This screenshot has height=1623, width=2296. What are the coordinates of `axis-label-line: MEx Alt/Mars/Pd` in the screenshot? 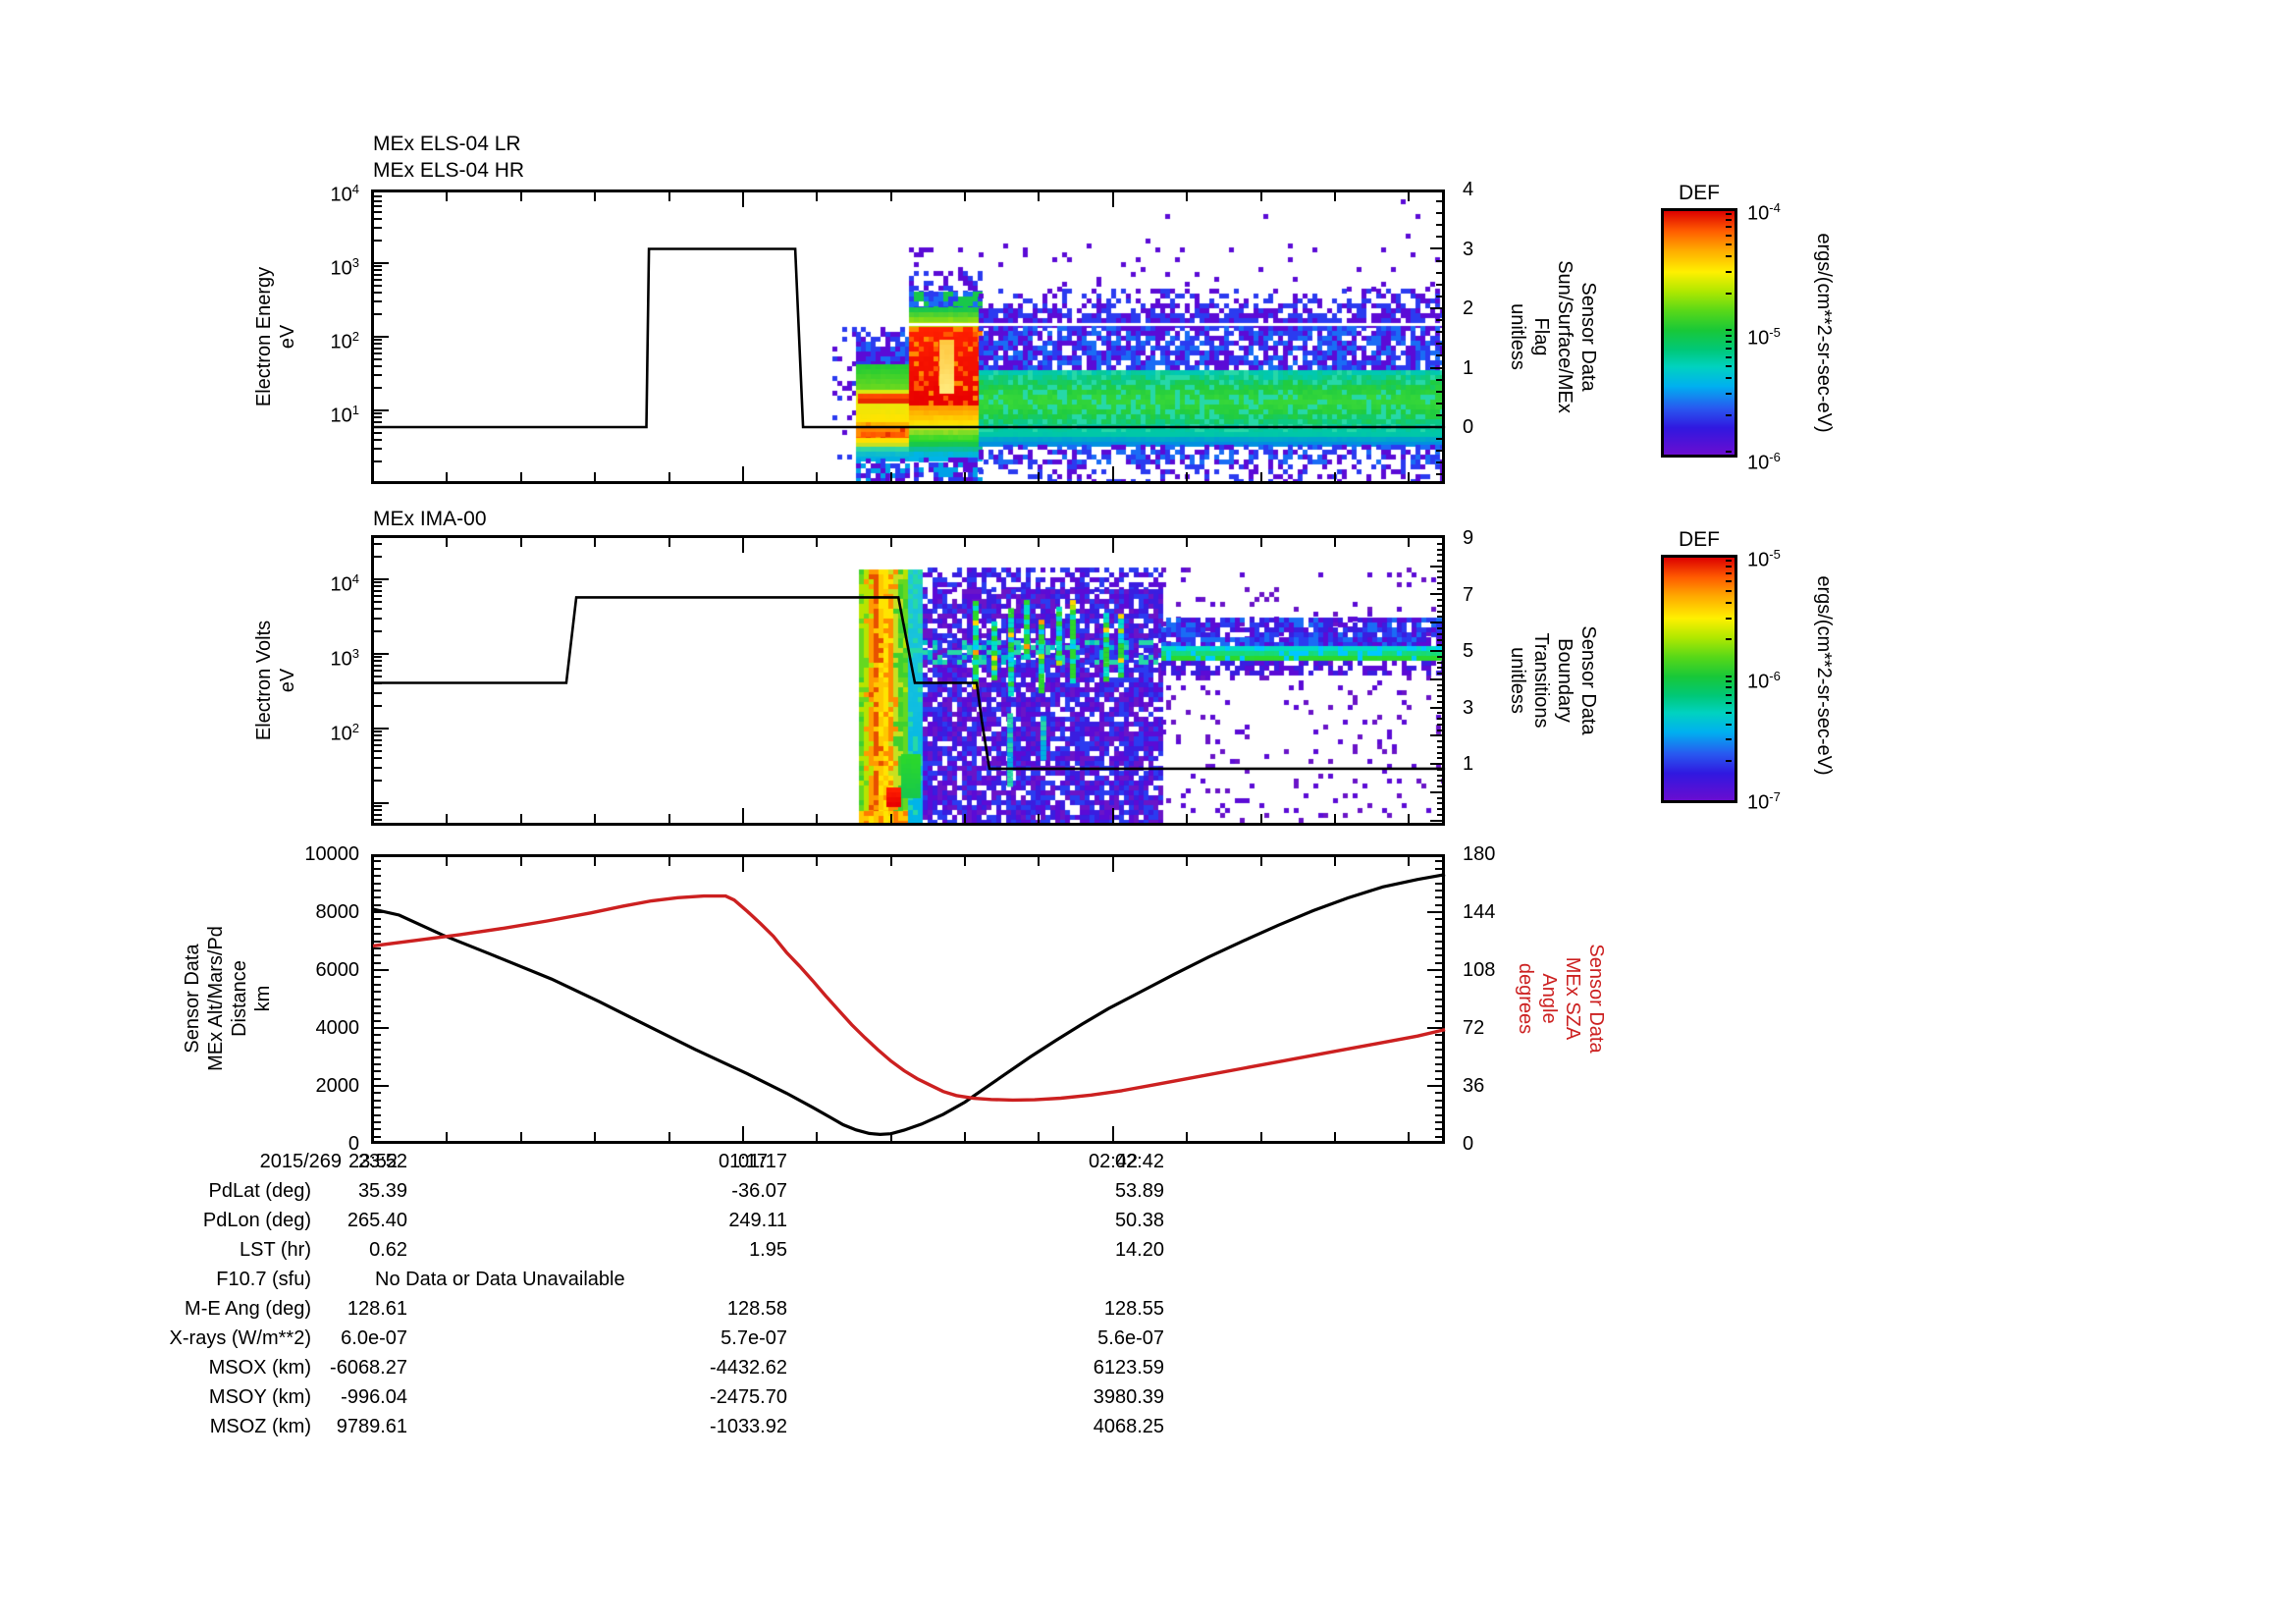 It's located at (216, 998).